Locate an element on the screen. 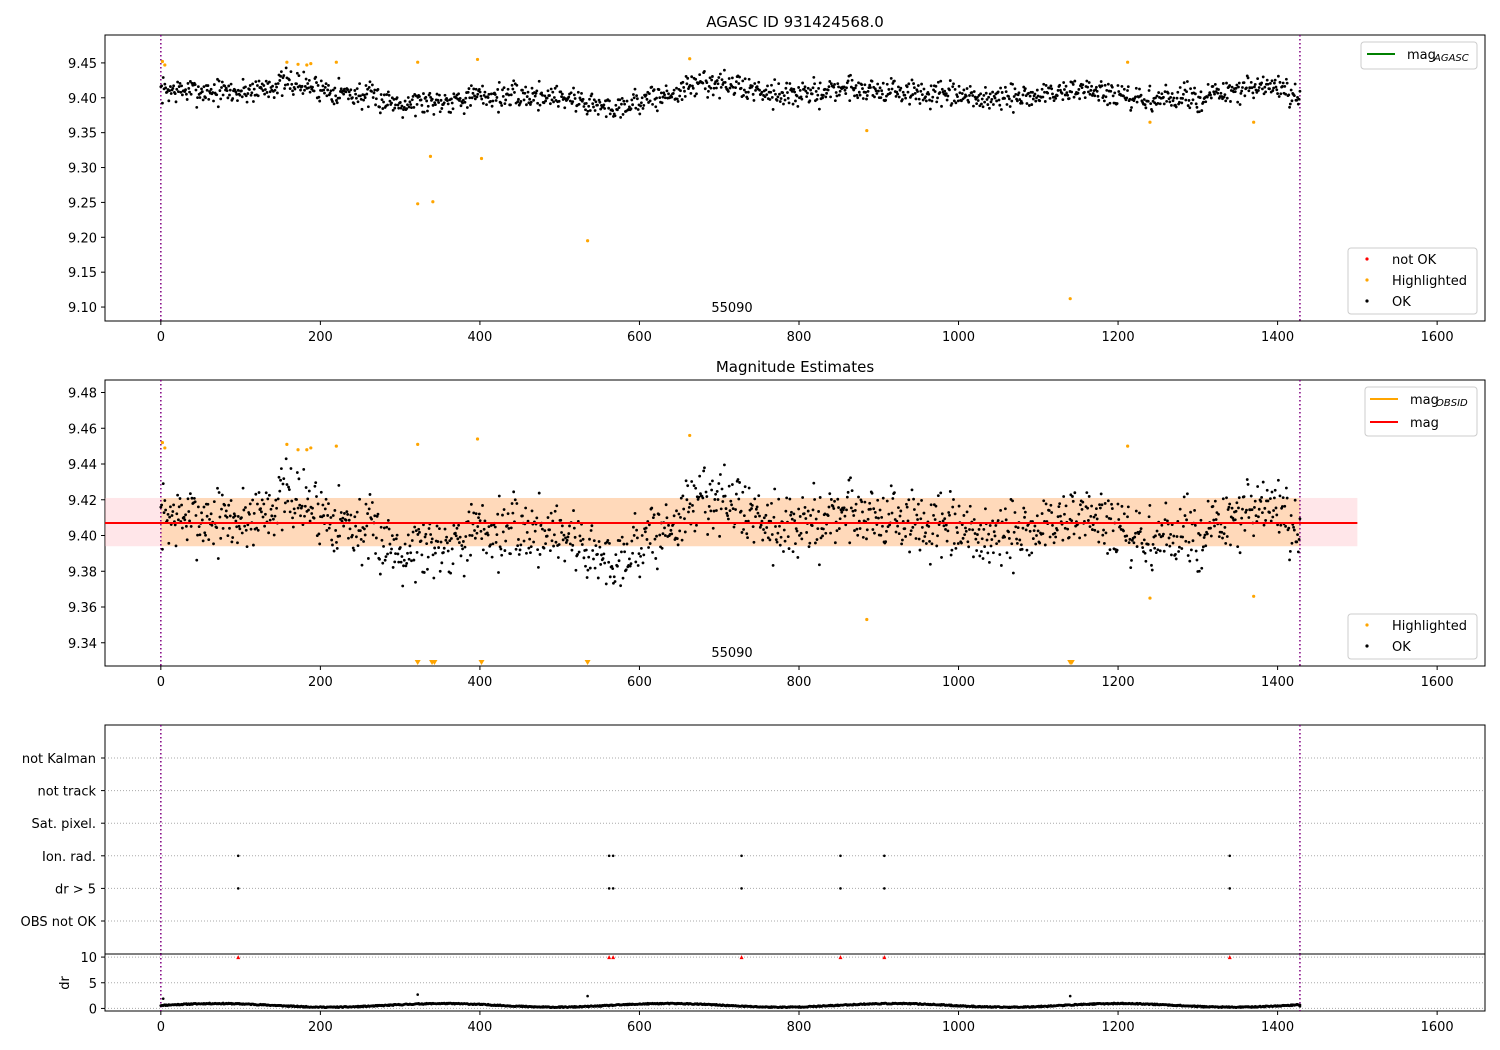 The image size is (1500, 1050). legend-estimates-top: mag OBSID mag is located at coordinates (1421, 411).